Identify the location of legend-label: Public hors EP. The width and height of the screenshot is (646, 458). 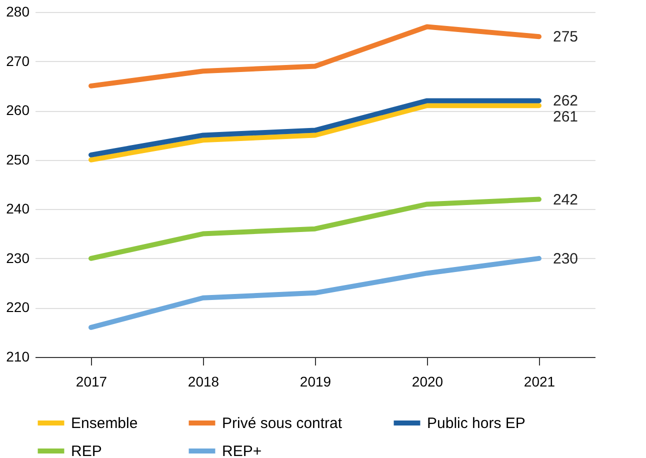
(476, 423).